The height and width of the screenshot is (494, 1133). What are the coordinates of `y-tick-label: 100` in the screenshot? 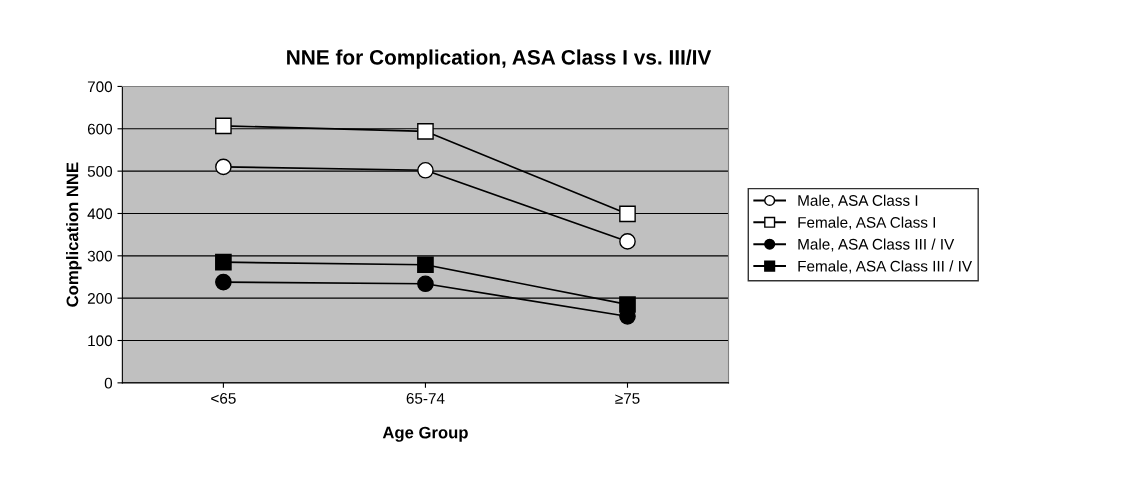 It's located at (100, 341).